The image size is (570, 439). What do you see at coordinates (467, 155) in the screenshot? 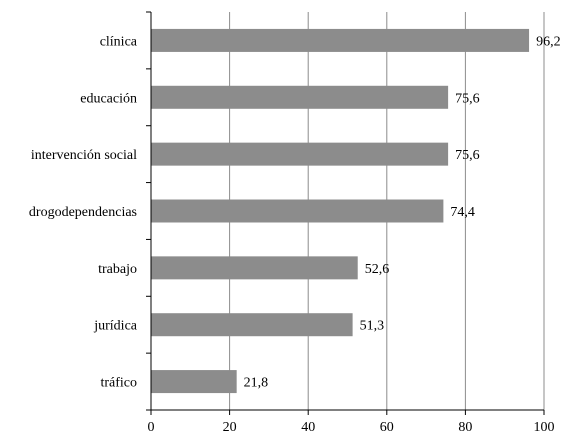
I see `value-label-2: 75,6` at bounding box center [467, 155].